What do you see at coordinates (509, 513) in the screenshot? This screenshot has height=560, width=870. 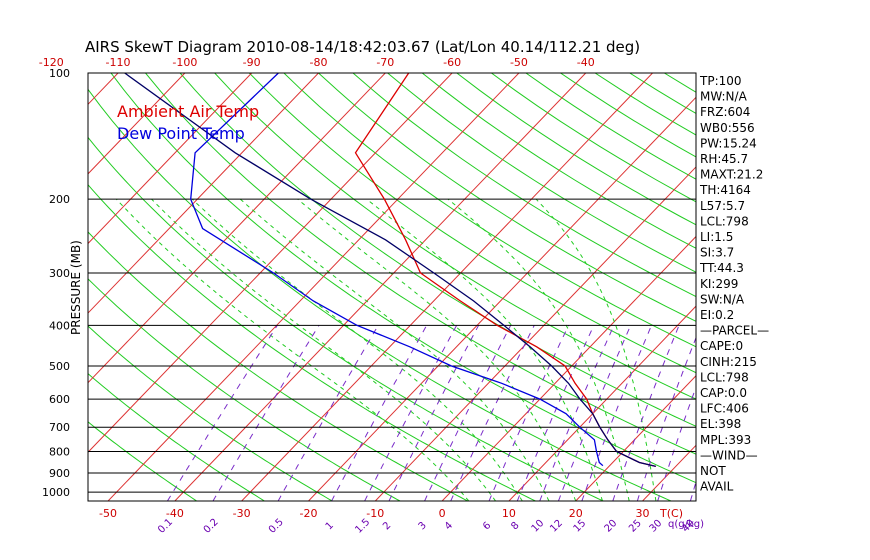 I see `bottom-temperature-label: 10` at bounding box center [509, 513].